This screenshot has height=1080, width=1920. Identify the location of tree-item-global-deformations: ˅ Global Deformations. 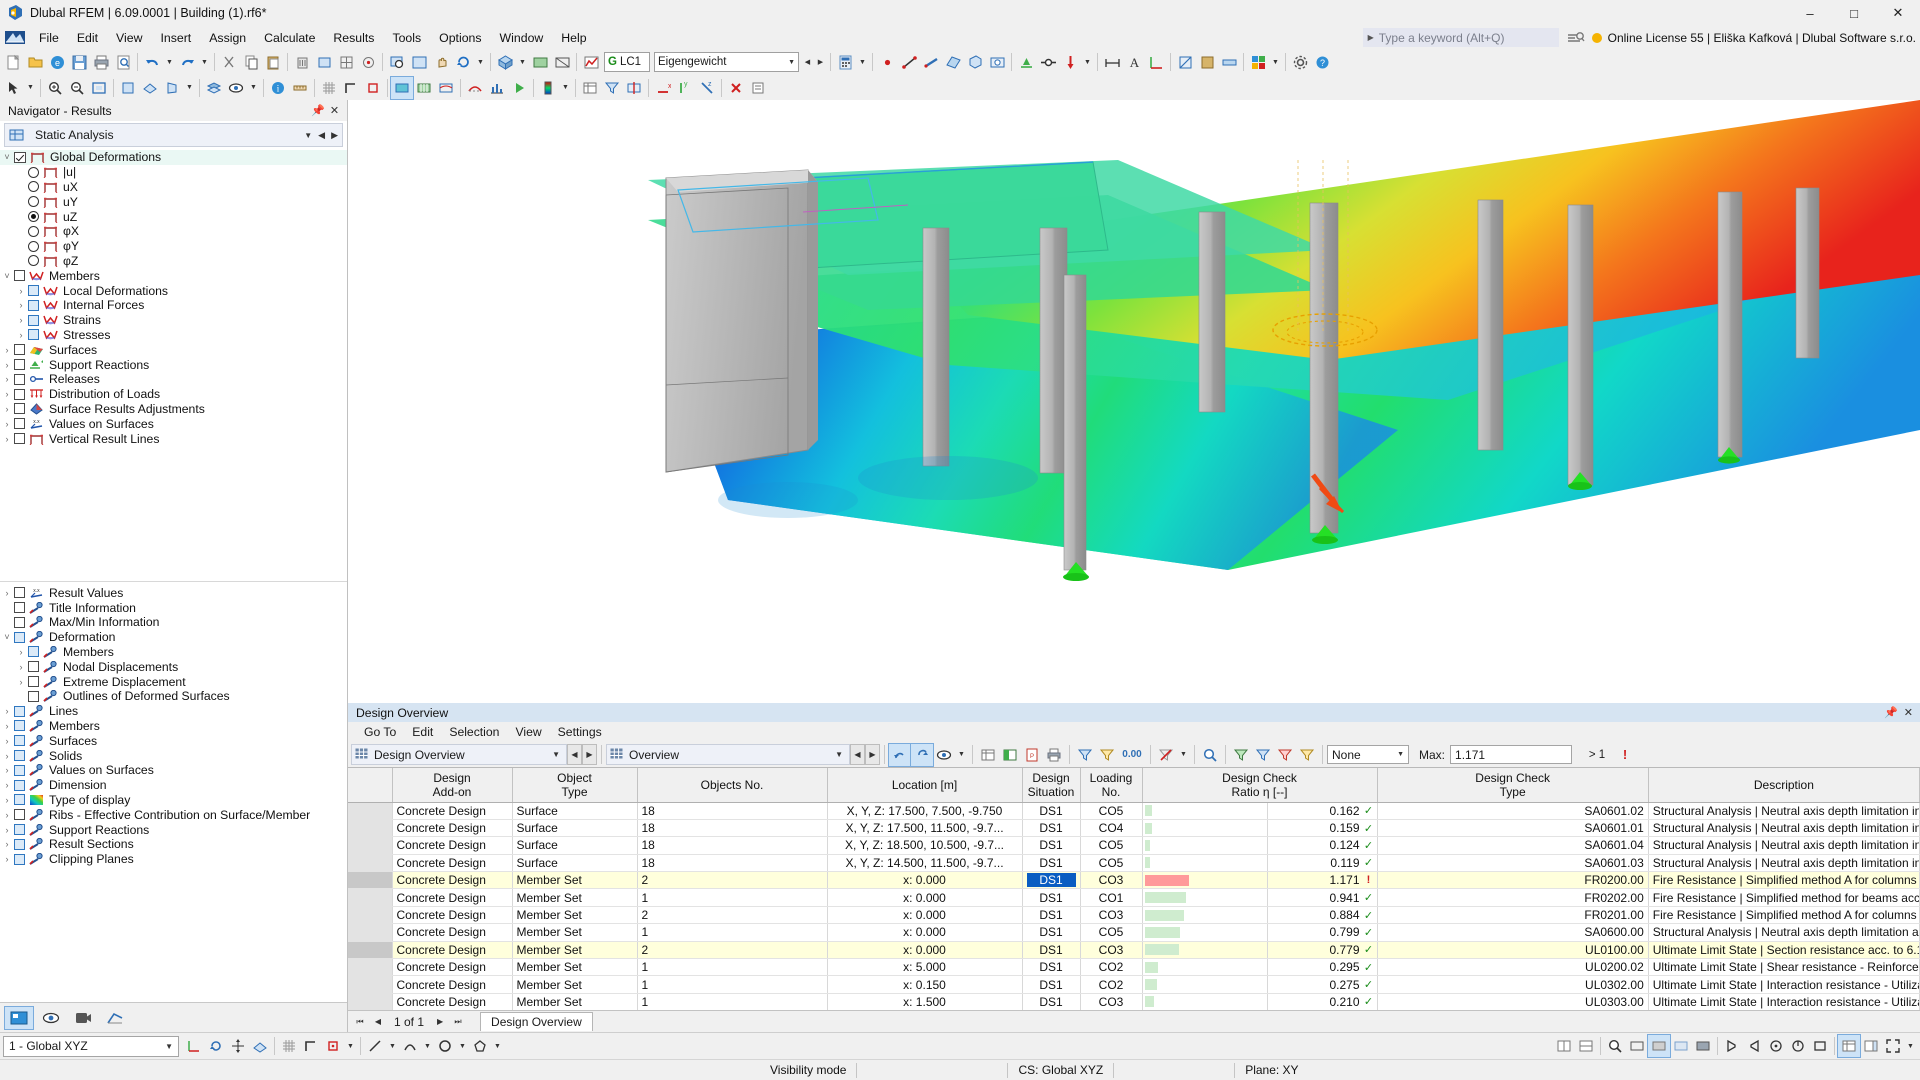
(173, 157).